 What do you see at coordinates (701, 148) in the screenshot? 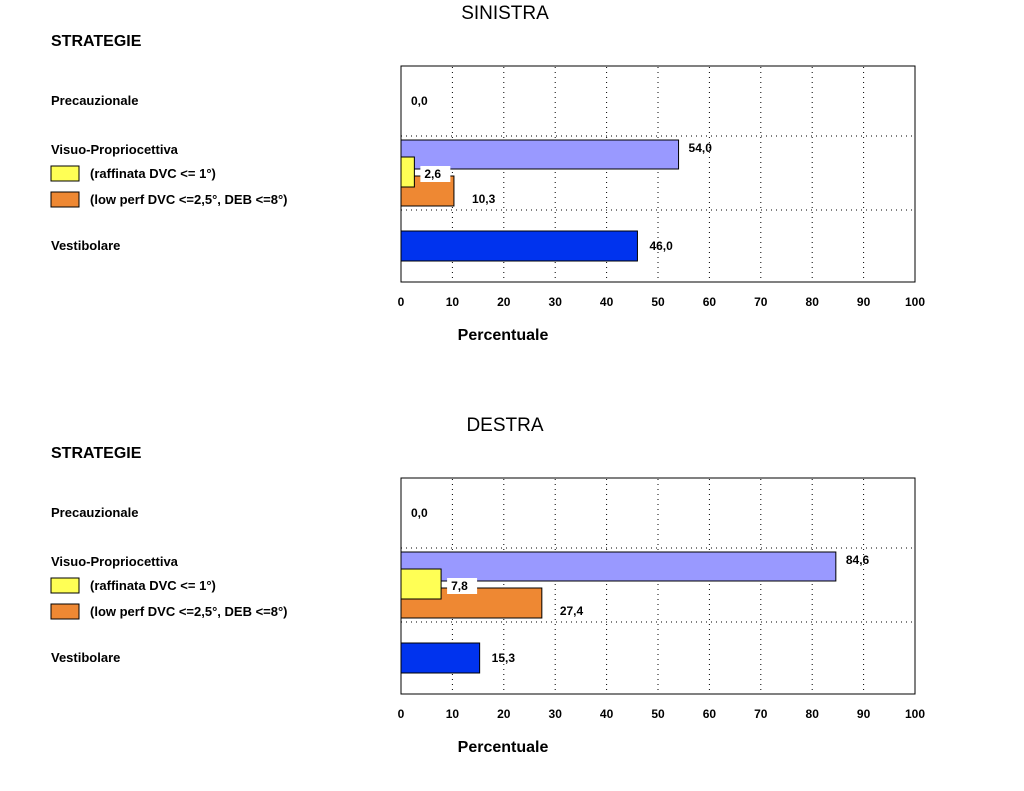
I see `value-label: 54,0` at bounding box center [701, 148].